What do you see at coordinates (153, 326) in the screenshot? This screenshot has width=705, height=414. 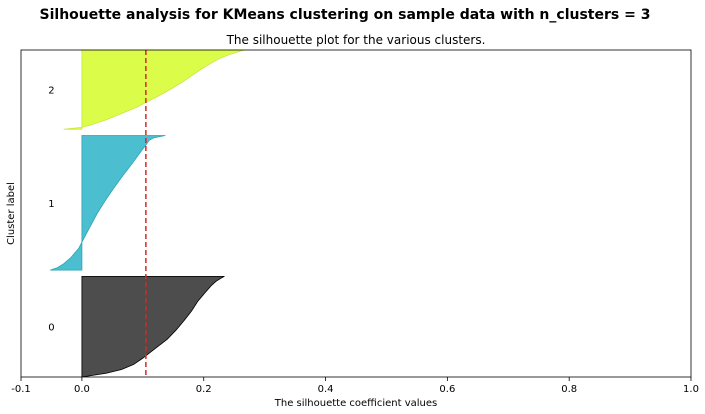 I see `cluster-0-area` at bounding box center [153, 326].